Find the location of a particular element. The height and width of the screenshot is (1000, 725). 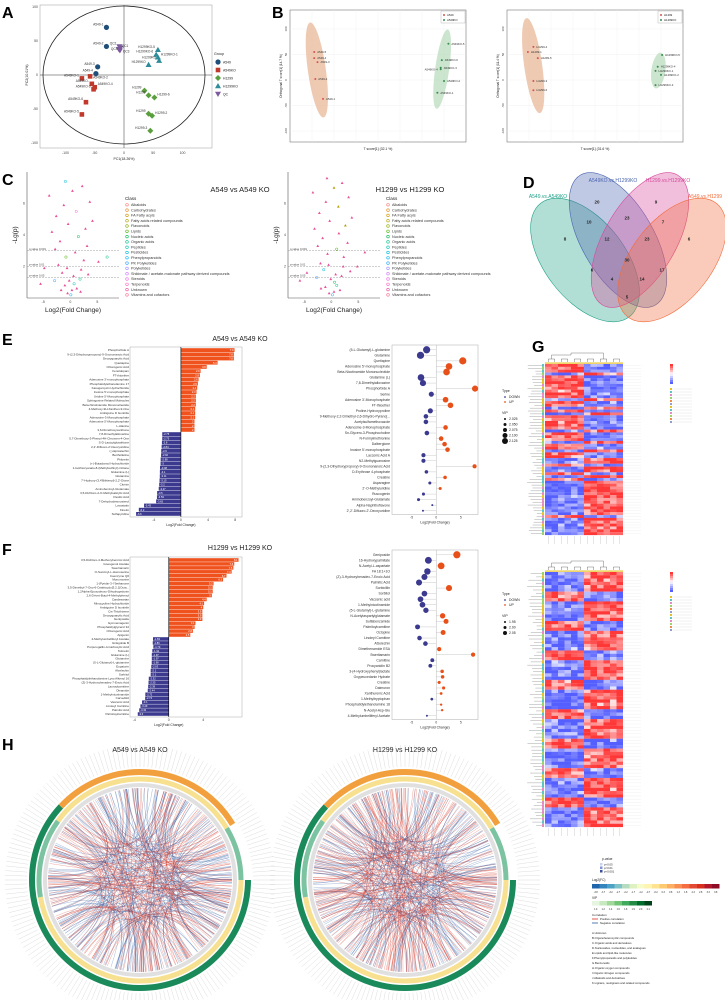

x-tick-label: -4 is located at coordinates (153, 520).